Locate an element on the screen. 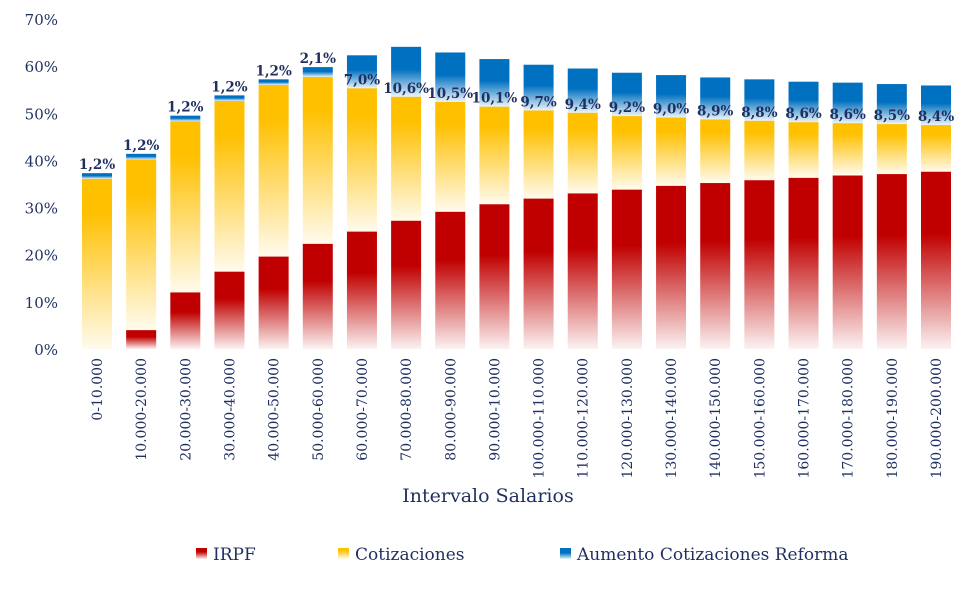 Image resolution: width=975 pixels, height=594 pixels. y-tick-label: 60% is located at coordinates (41, 67).